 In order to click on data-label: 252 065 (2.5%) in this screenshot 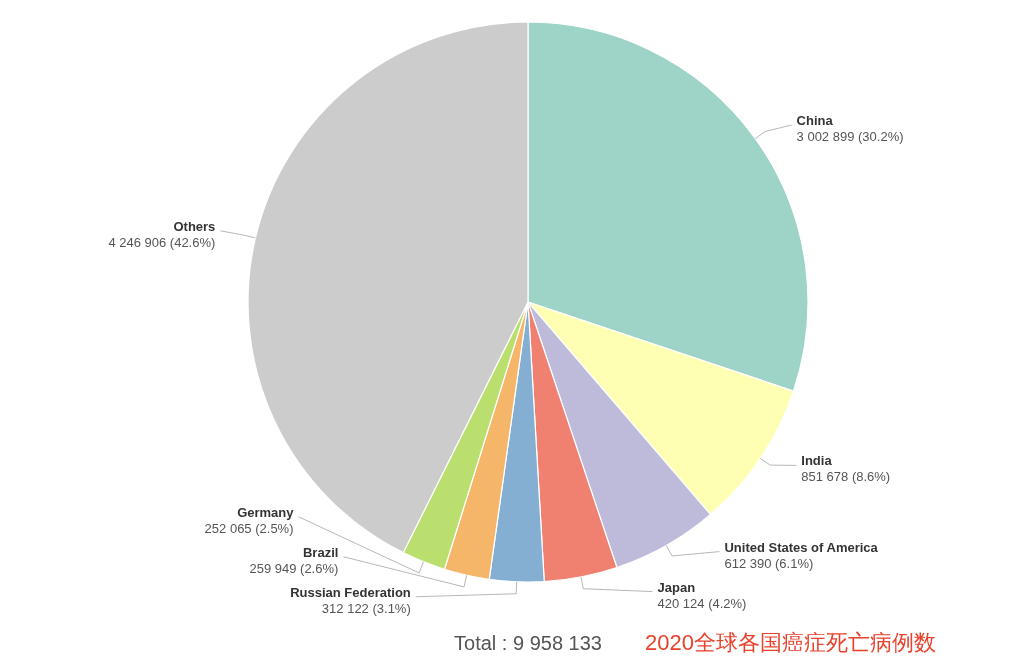, I will do `click(249, 528)`.